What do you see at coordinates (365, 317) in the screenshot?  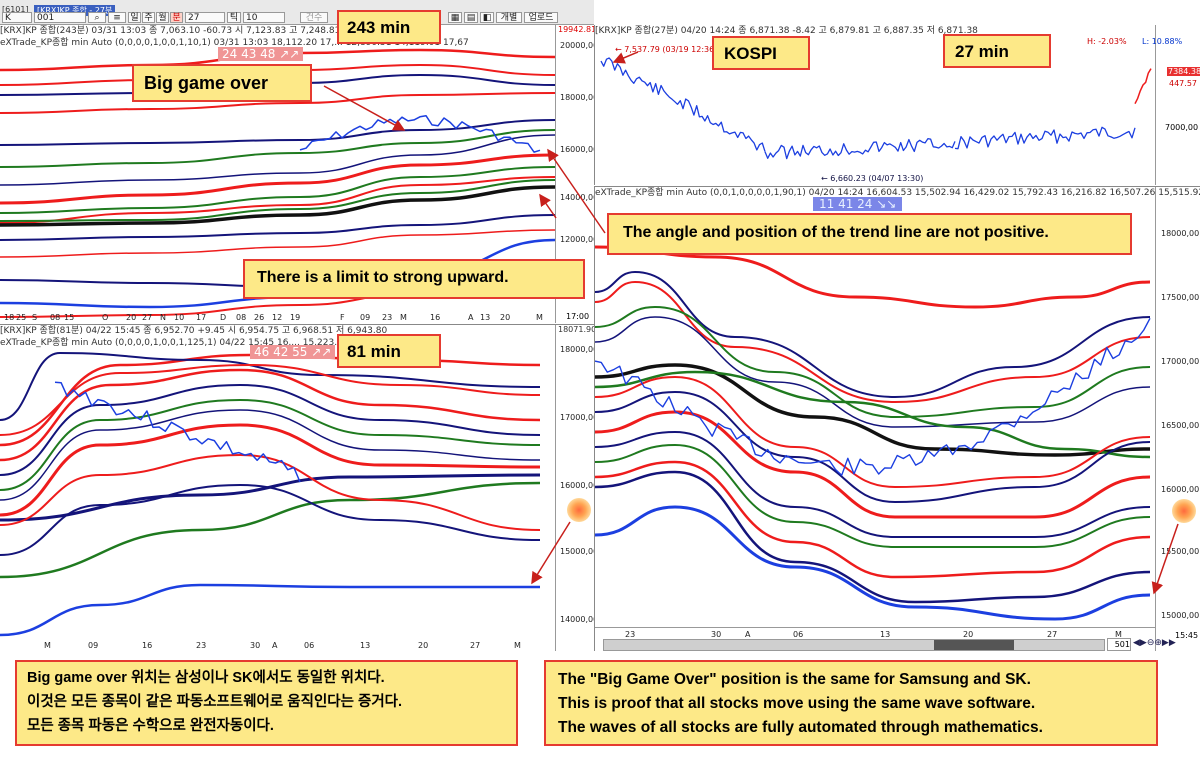 I see `chart-243-x-label-17: 09` at bounding box center [365, 317].